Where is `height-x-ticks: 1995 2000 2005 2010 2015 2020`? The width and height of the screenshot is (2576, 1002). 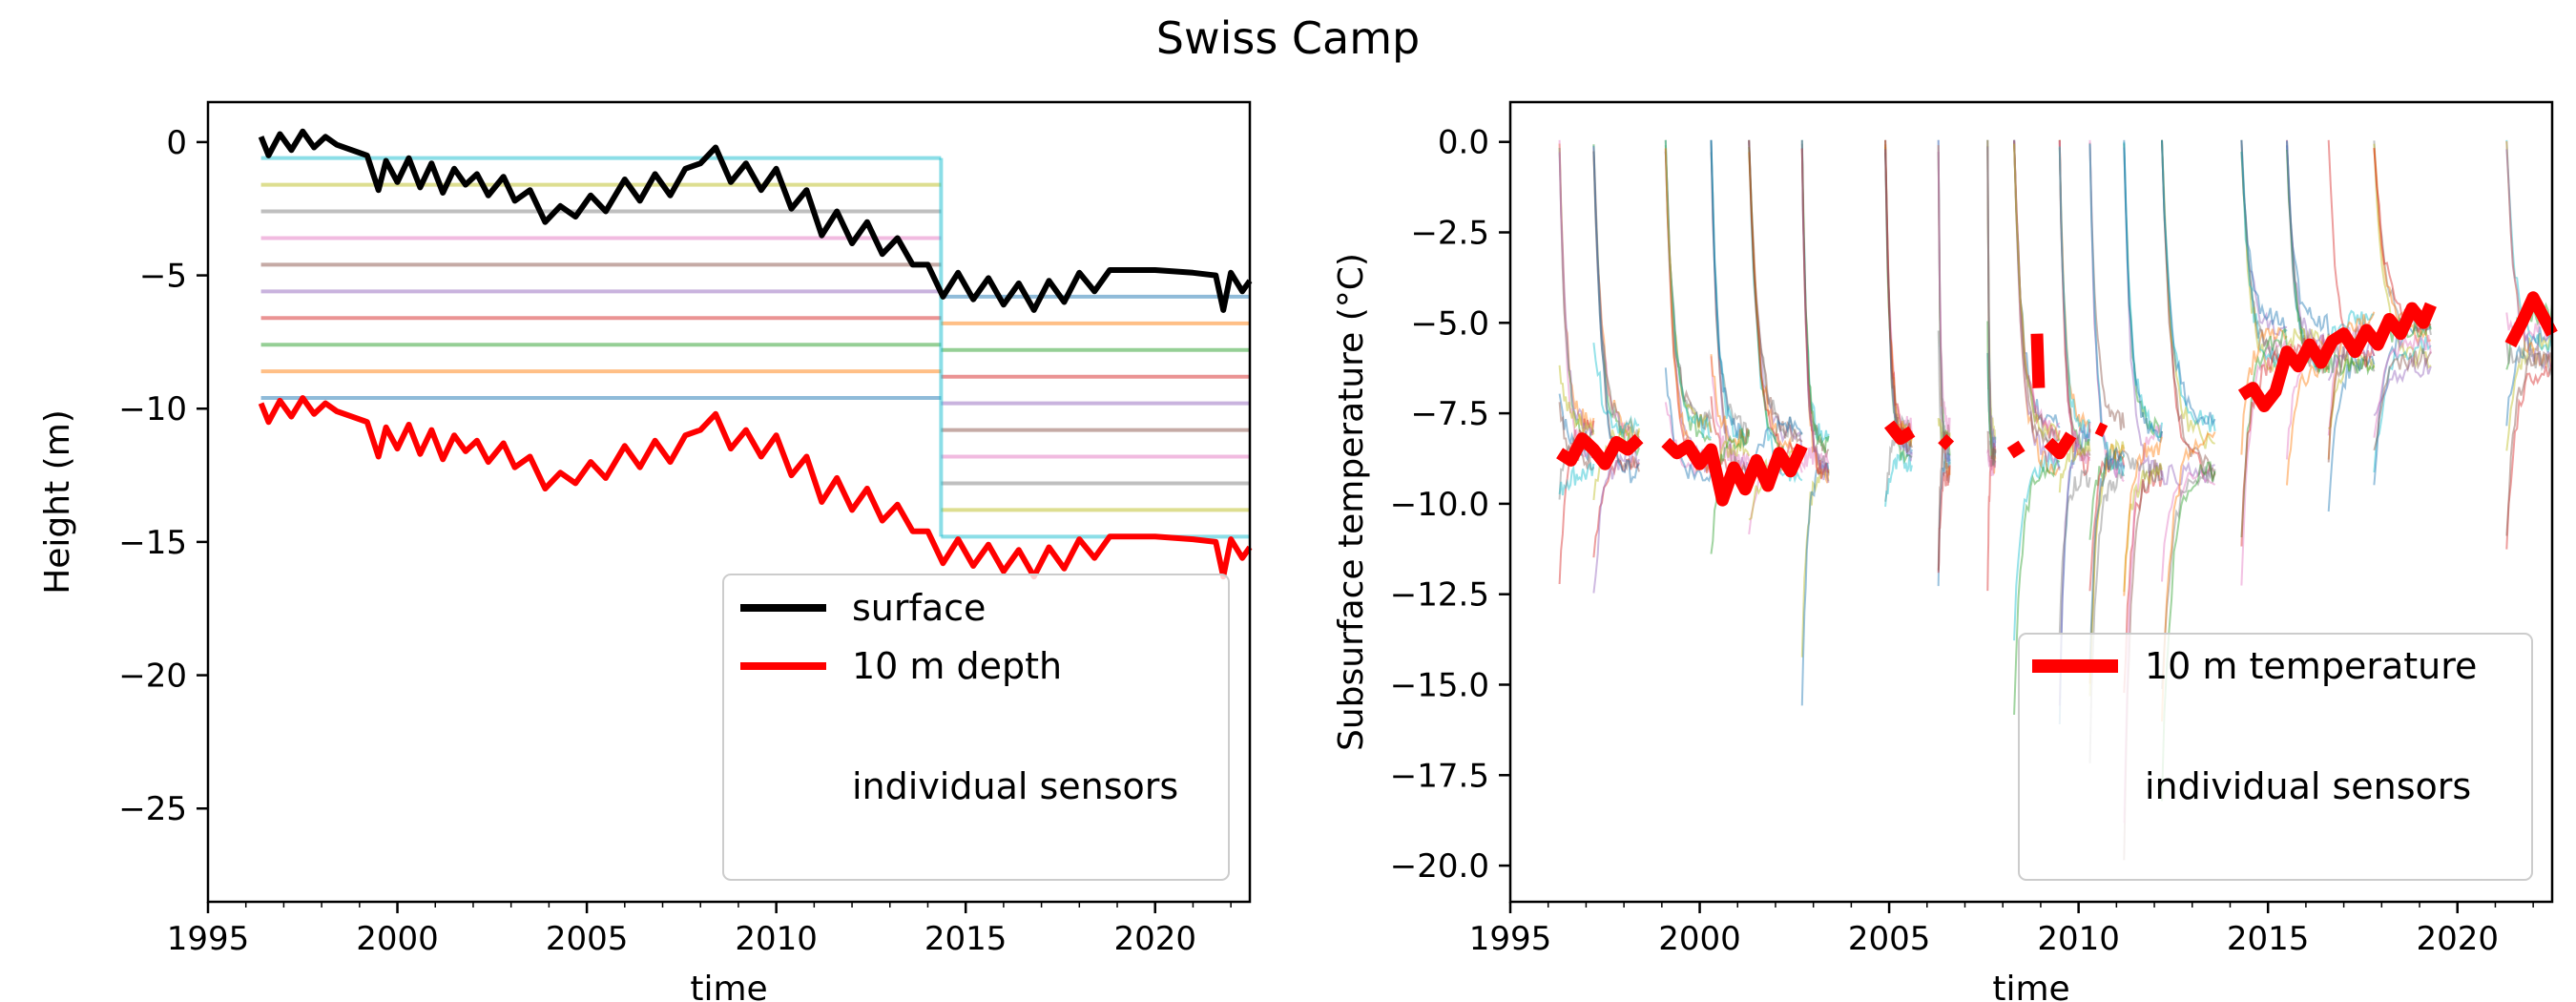
height-x-ticks: 1995 2000 2005 2010 2015 2020 is located at coordinates (699, 930).